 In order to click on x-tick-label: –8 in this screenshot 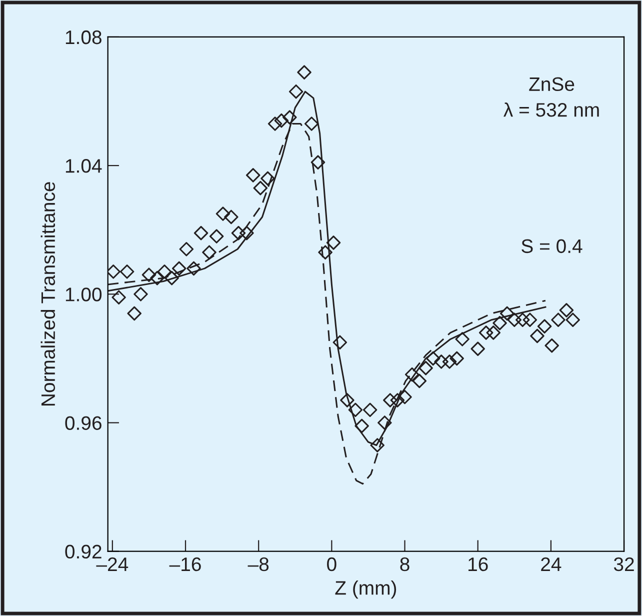, I will do `click(258, 564)`.